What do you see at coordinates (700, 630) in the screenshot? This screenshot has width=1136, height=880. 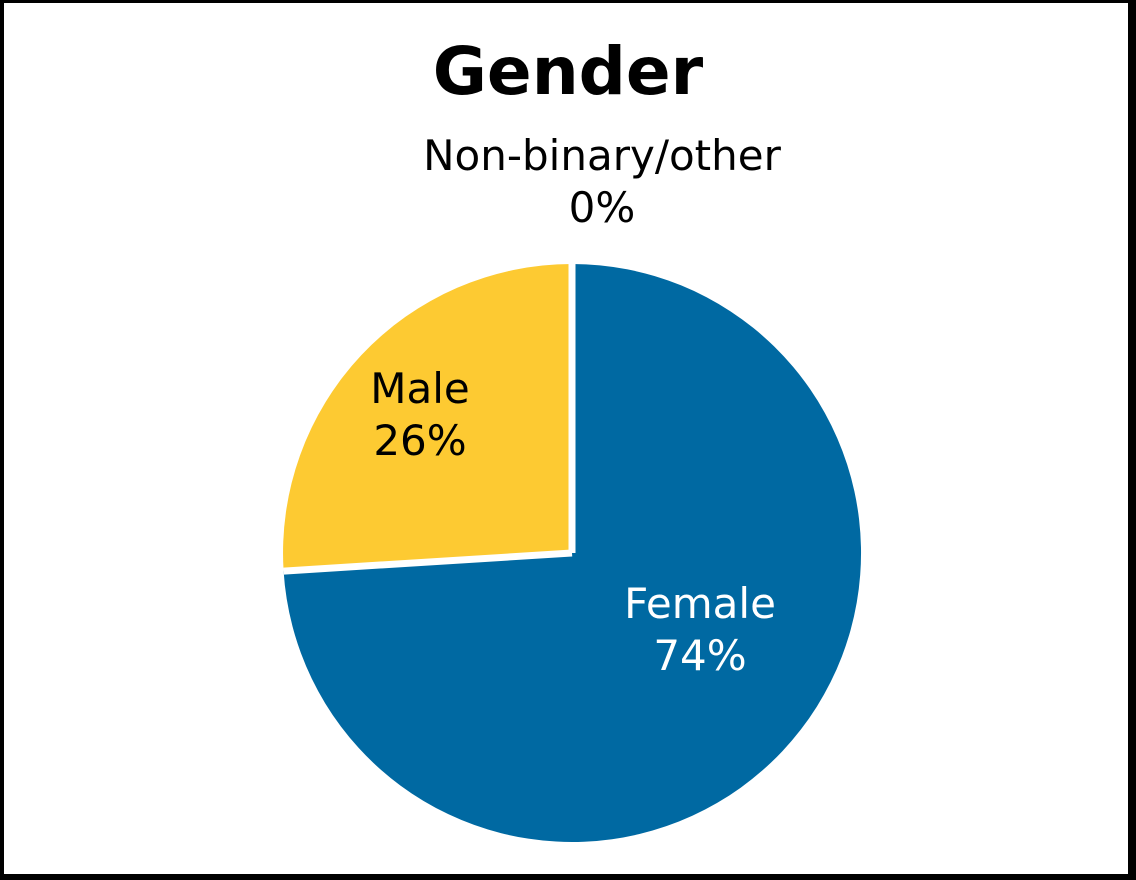 I see `label-female: Female 74%` at bounding box center [700, 630].